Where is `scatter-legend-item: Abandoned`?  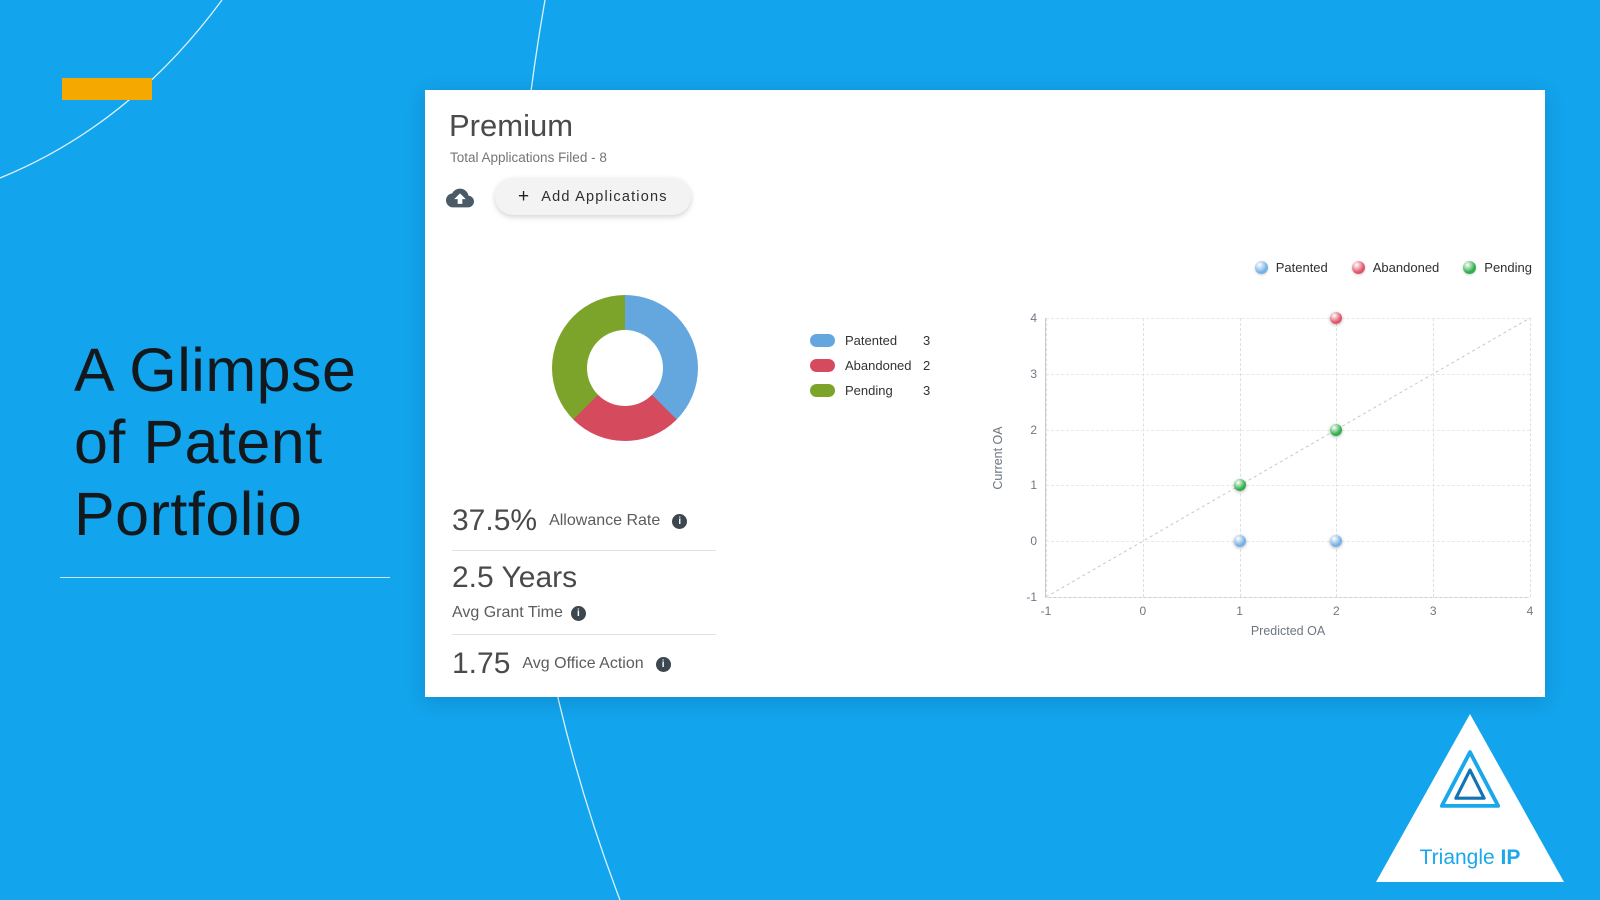 scatter-legend-item: Abandoned is located at coordinates (1395, 267).